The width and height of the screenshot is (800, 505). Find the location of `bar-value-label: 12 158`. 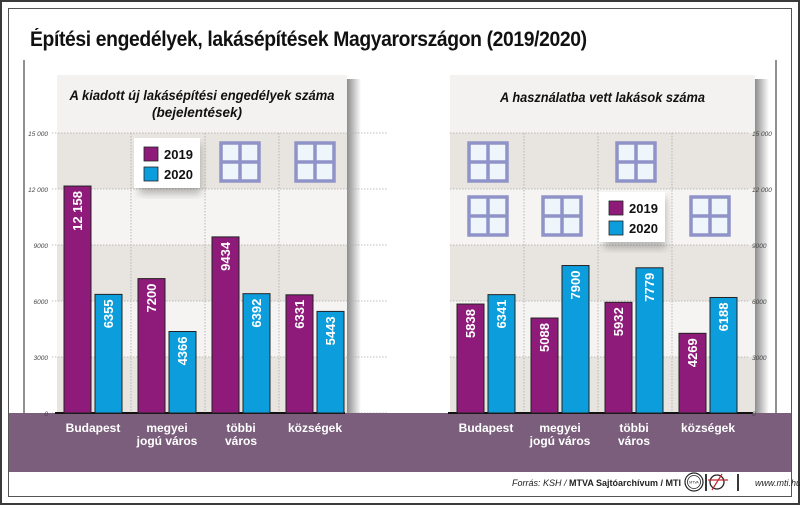

bar-value-label: 12 158 is located at coordinates (77, 211).